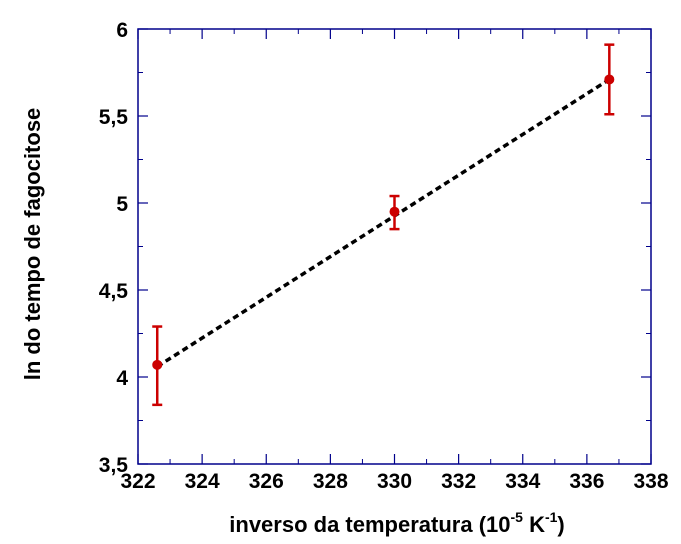 The height and width of the screenshot is (544, 681). I want to click on x-tick-label: 328, so click(330, 481).